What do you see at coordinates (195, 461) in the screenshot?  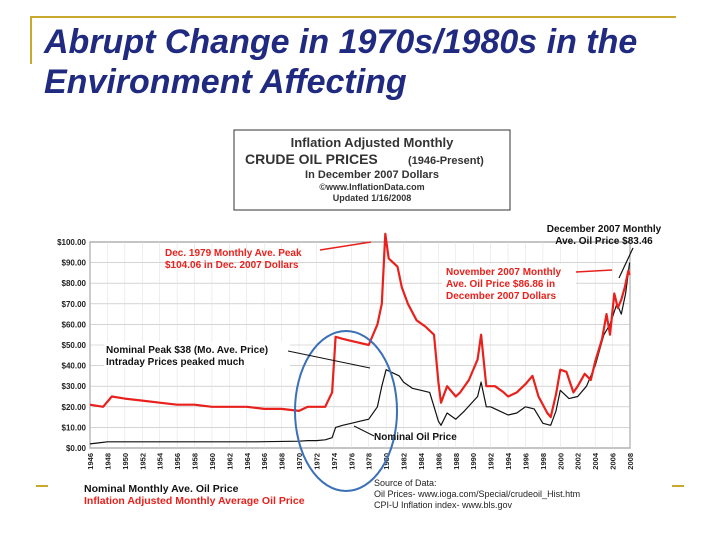 I see `x-tick-label: 1958` at bounding box center [195, 461].